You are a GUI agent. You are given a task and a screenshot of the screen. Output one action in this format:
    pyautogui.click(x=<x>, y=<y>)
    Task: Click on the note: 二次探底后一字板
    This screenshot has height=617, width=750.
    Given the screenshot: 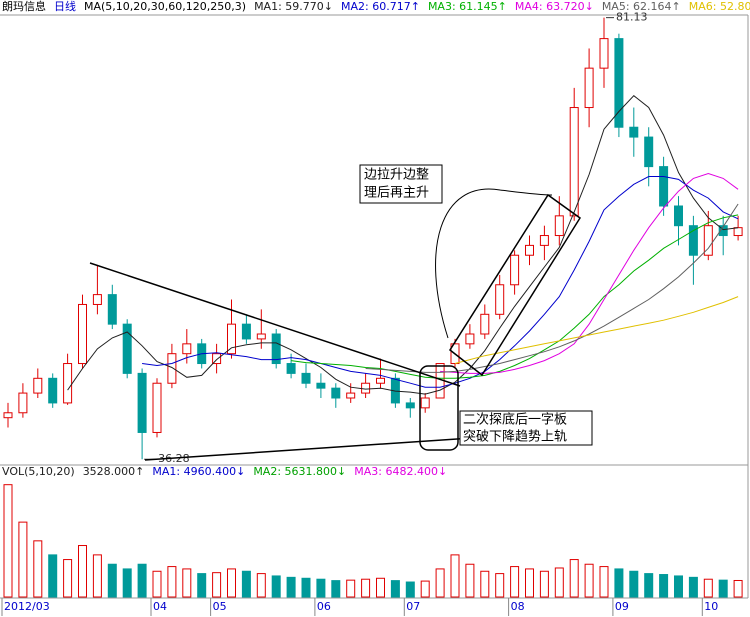 What is the action you would take?
    pyautogui.click(x=515, y=420)
    